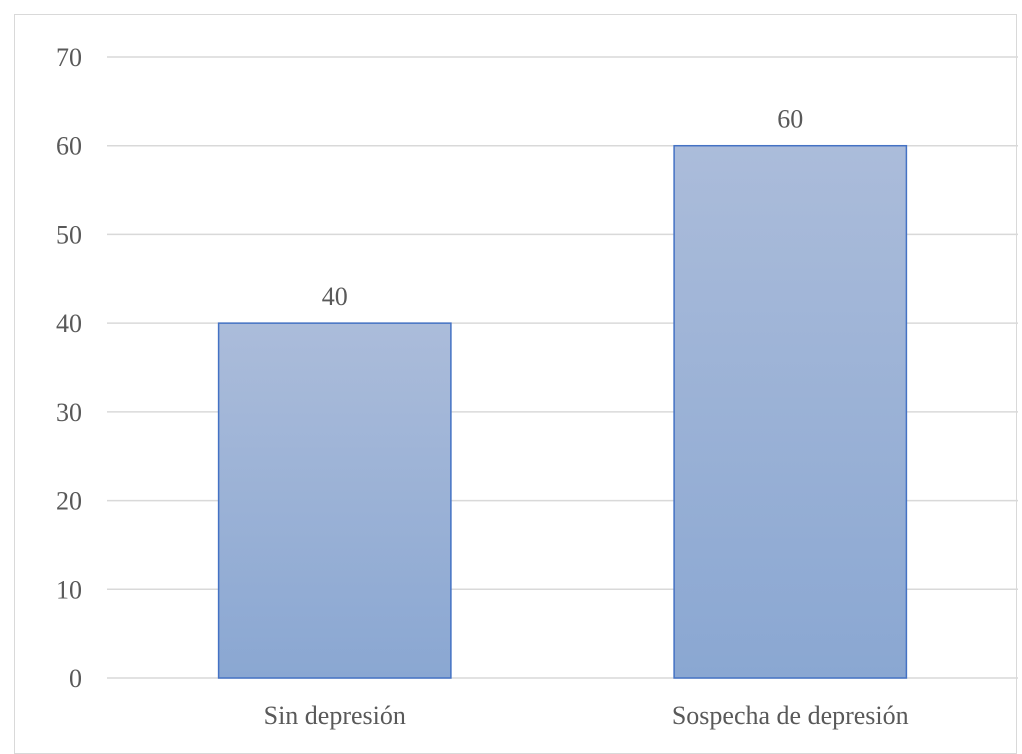  I want to click on y-tick-label: 50, so click(69, 234).